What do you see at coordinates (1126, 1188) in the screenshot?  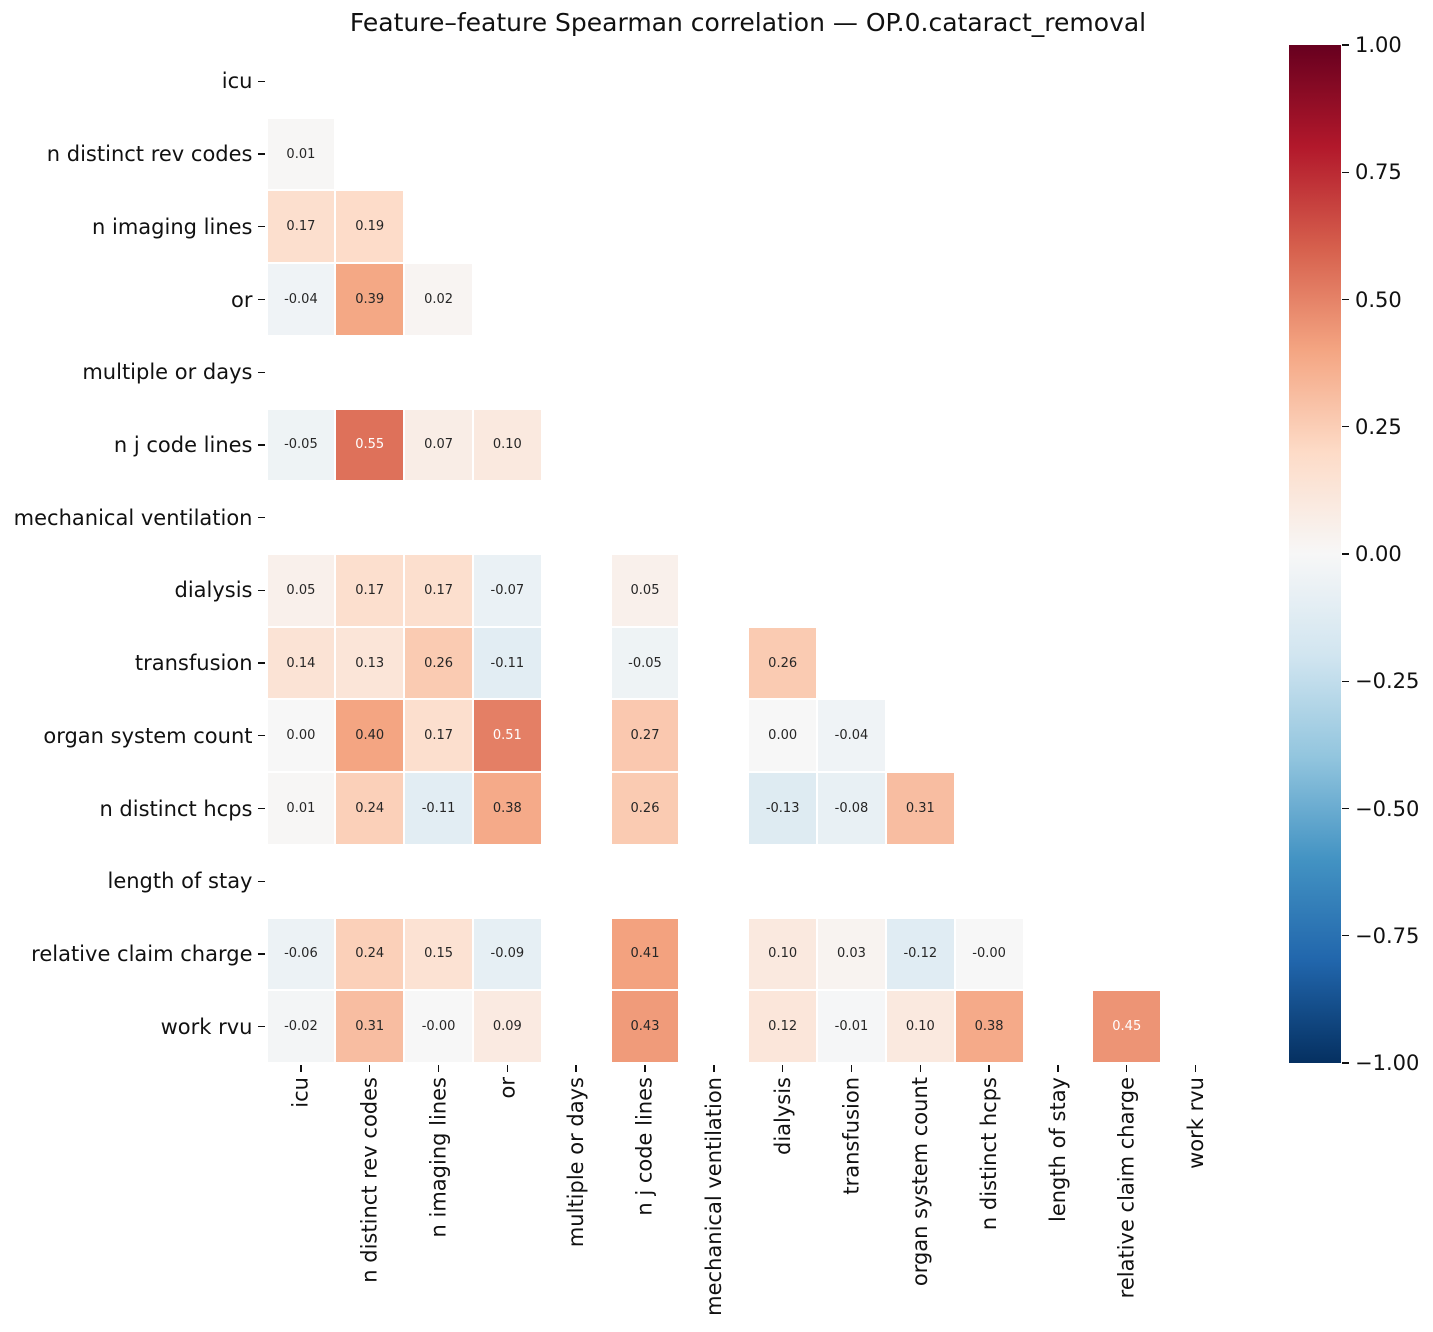 I see `x-tick-label: relative claim charge` at bounding box center [1126, 1188].